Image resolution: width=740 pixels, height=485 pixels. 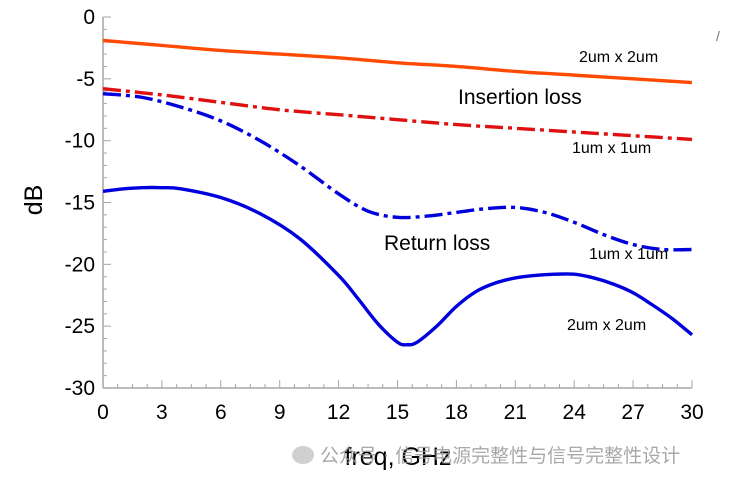 I want to click on watermark-text: 公众号 · 信号电源完整性与信号完整性设计, so click(x=500, y=456).